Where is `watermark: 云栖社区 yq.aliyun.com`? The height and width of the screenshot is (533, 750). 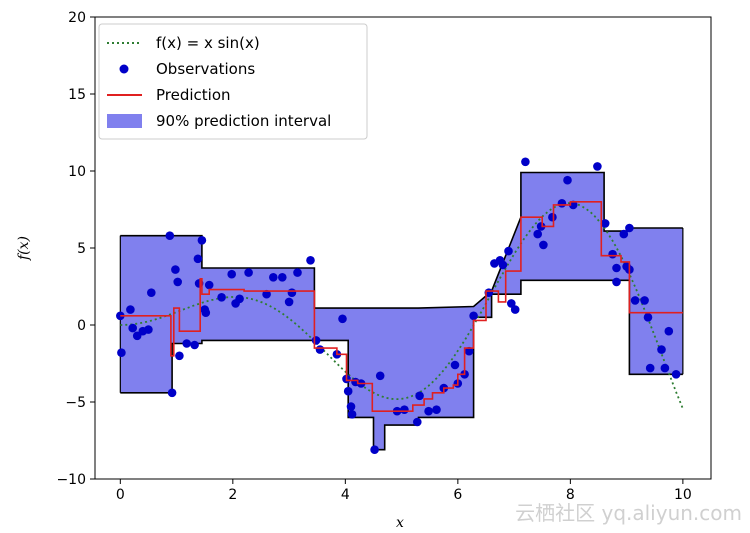
watermark: 云栖社区 yq.aliyun.com is located at coordinates (628, 513).